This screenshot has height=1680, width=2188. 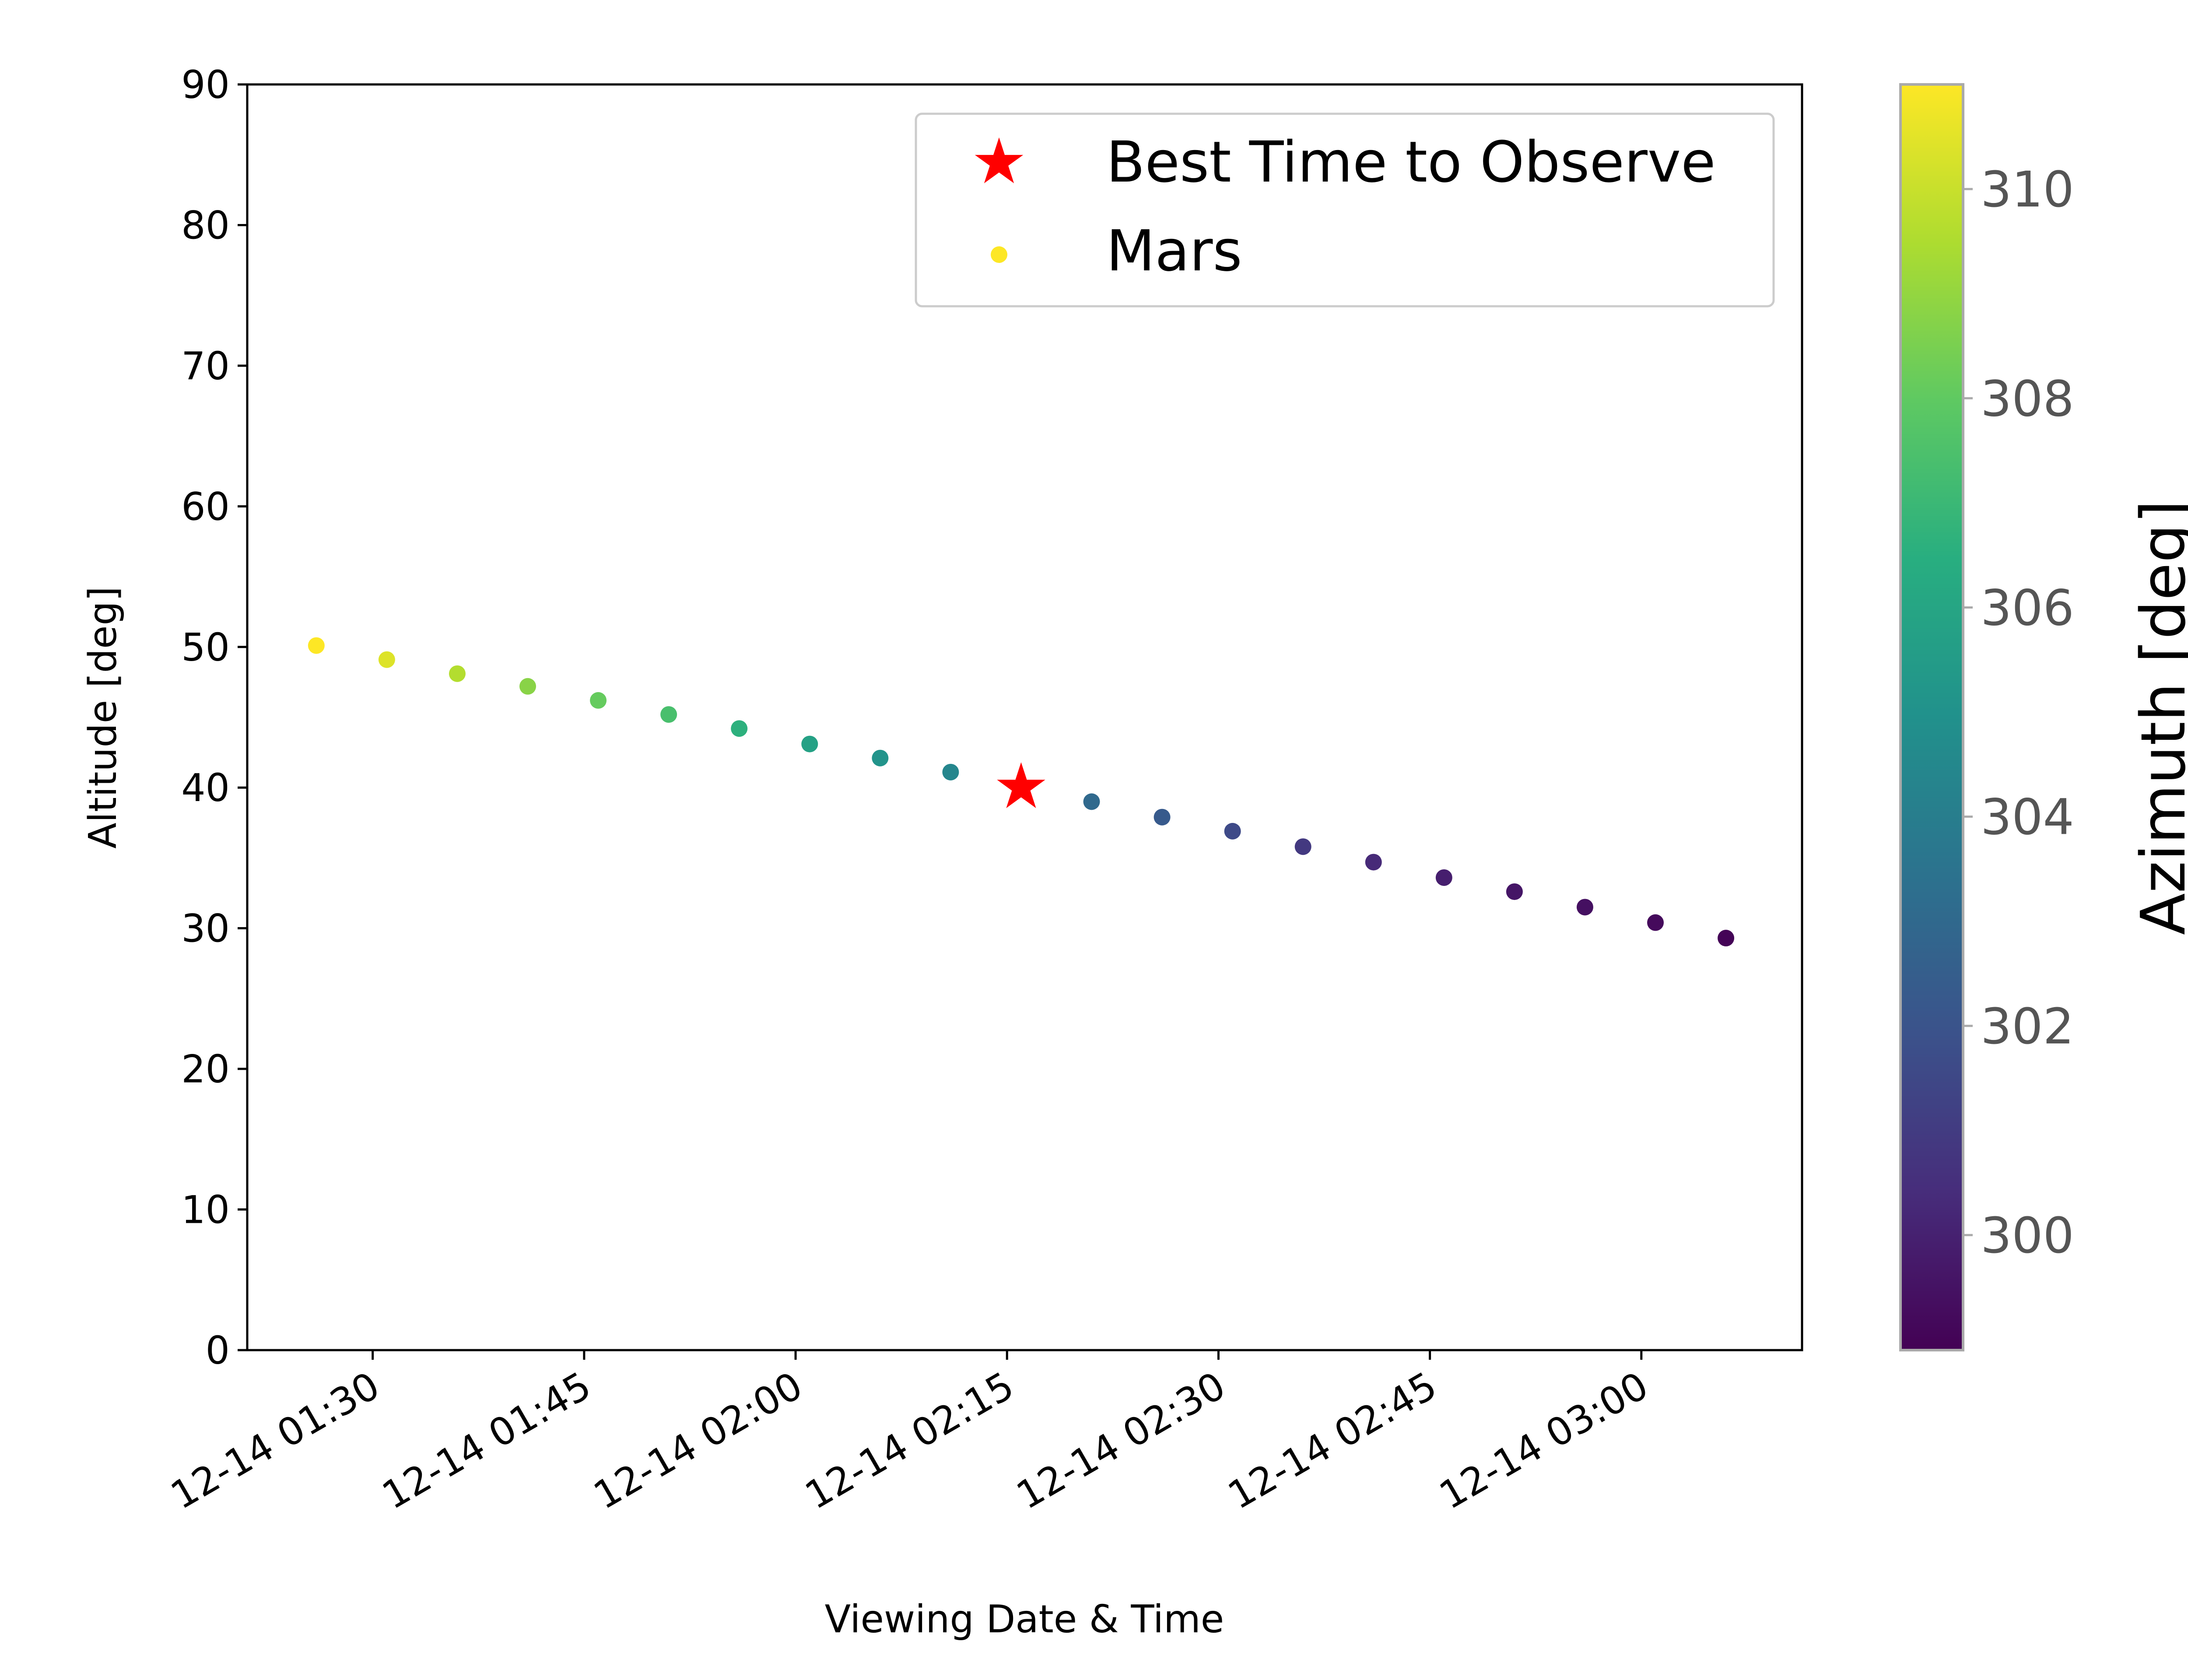 I want to click on best-time-star, so click(x=1021, y=785).